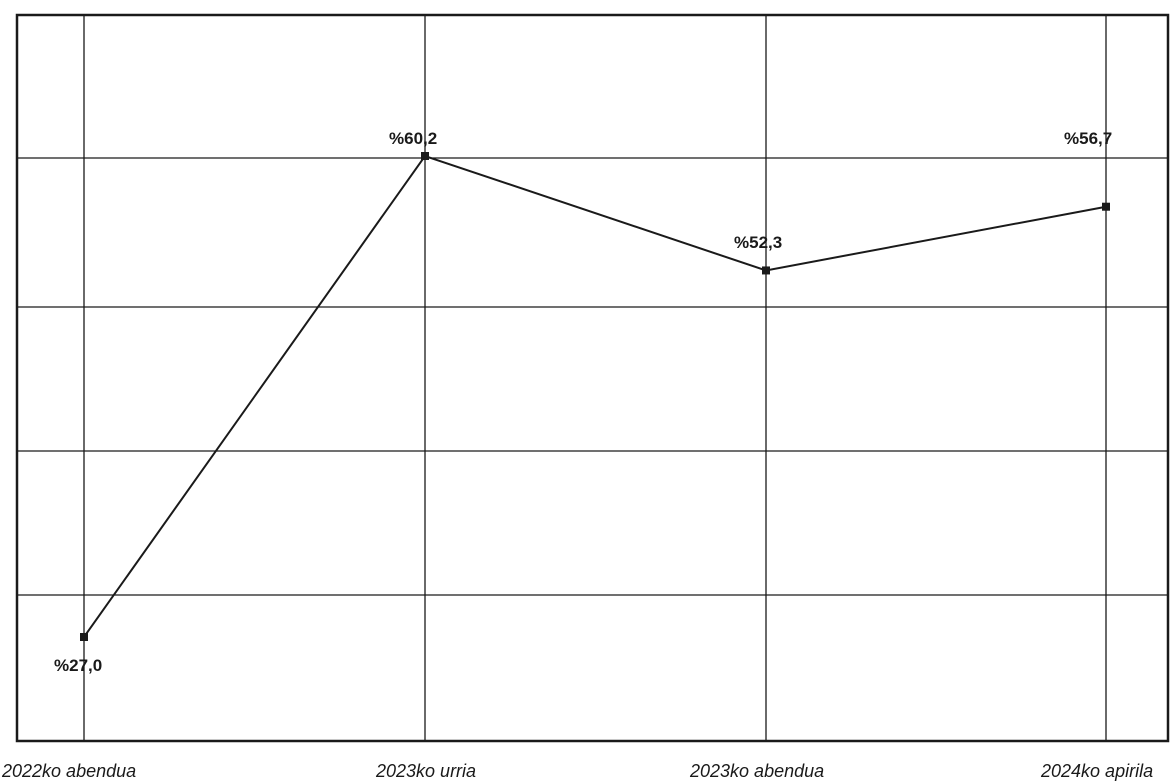 Image resolution: width=1176 pixels, height=781 pixels. What do you see at coordinates (78, 665) in the screenshot?
I see `data-label-0: %27,0` at bounding box center [78, 665].